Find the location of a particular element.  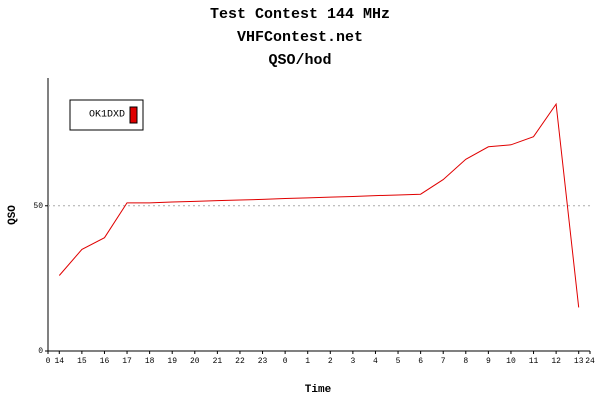

x-tick-label: 17 is located at coordinates (127, 361).